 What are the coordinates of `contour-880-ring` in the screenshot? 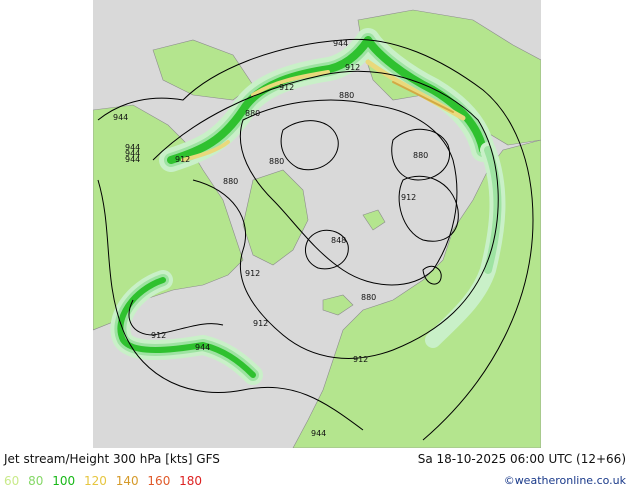 It's located at (348, 192).